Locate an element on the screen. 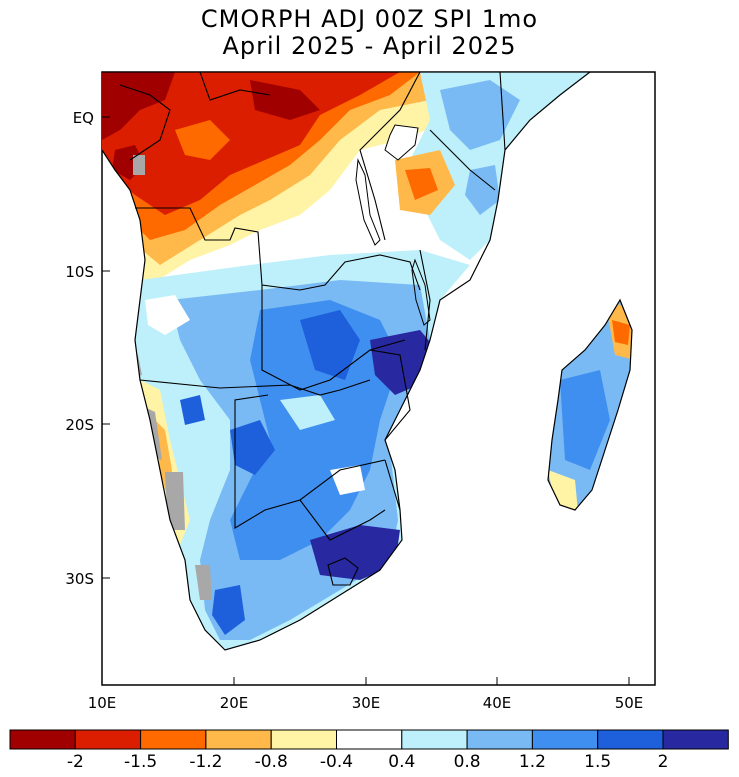 This screenshot has height=777, width=739. legend-label: 2 is located at coordinates (663, 762).